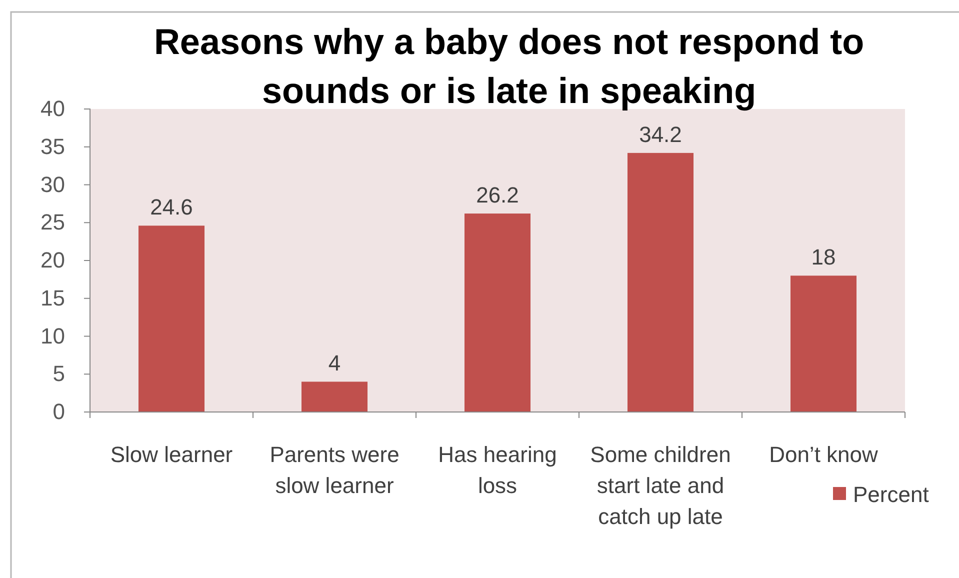  Describe the element at coordinates (891, 494) in the screenshot. I see `legend-label: Percent` at that location.